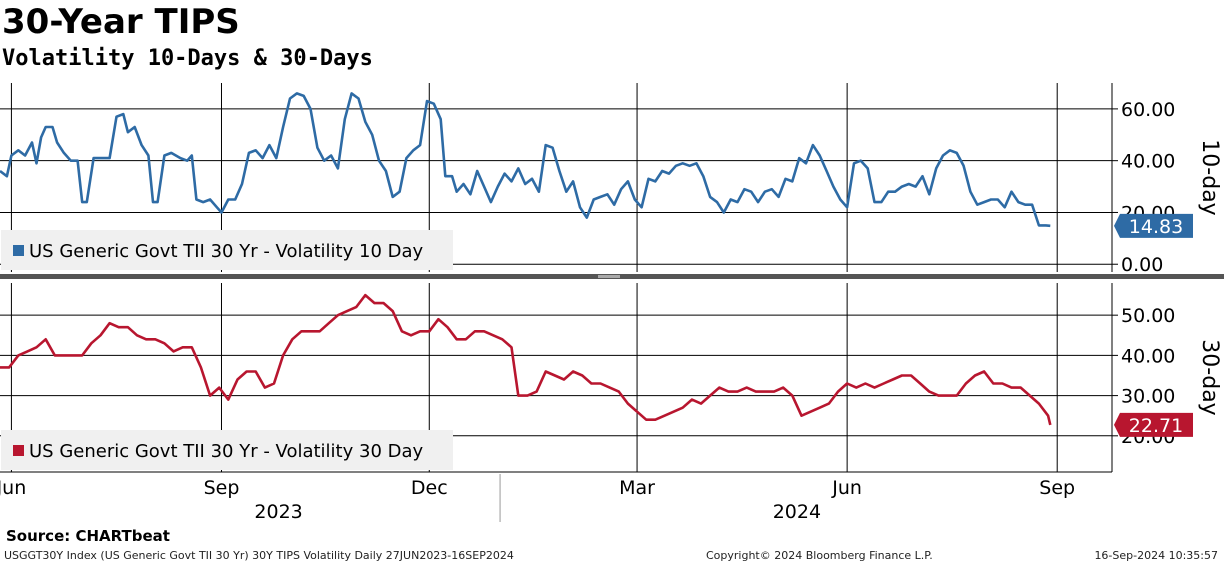  I want to click on last-value-label: 14.83, so click(1156, 227).